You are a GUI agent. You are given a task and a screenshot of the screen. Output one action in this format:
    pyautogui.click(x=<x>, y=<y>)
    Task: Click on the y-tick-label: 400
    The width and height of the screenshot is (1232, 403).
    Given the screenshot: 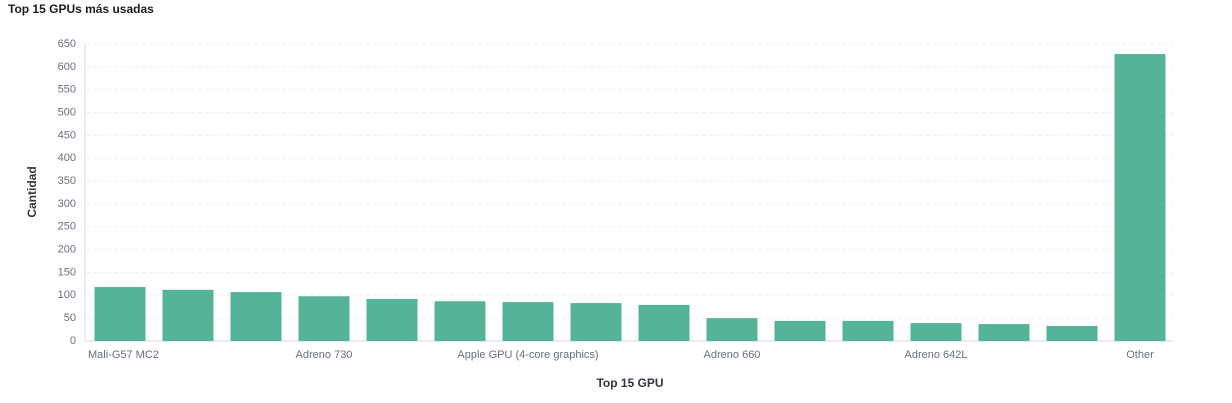 What is the action you would take?
    pyautogui.click(x=67, y=158)
    